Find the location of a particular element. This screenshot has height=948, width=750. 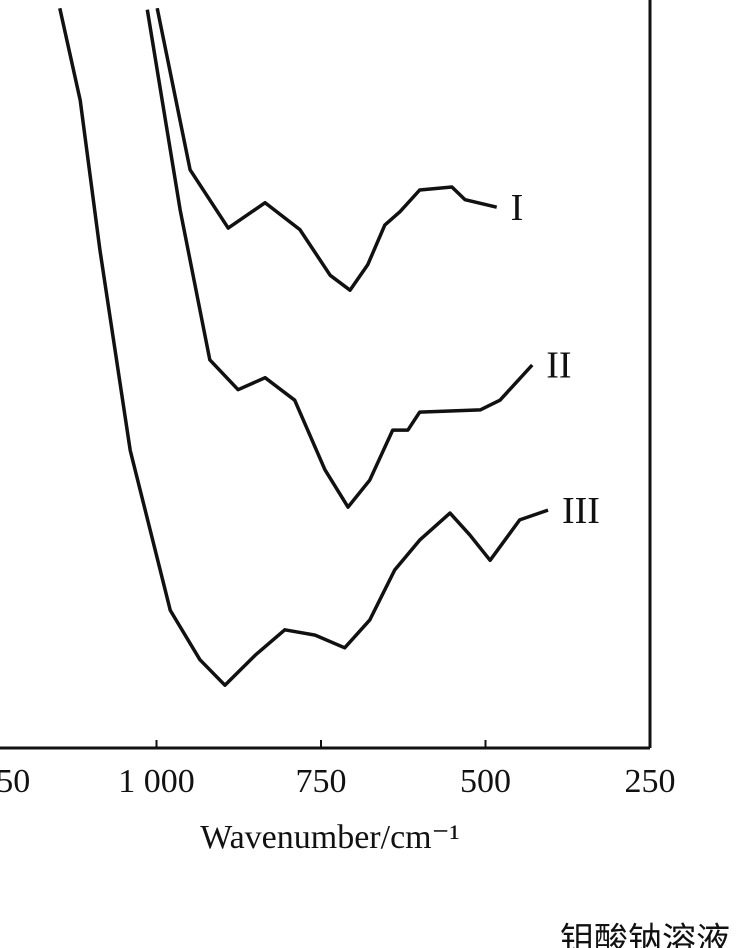

spectrum-line is located at coordinates (326, 149).